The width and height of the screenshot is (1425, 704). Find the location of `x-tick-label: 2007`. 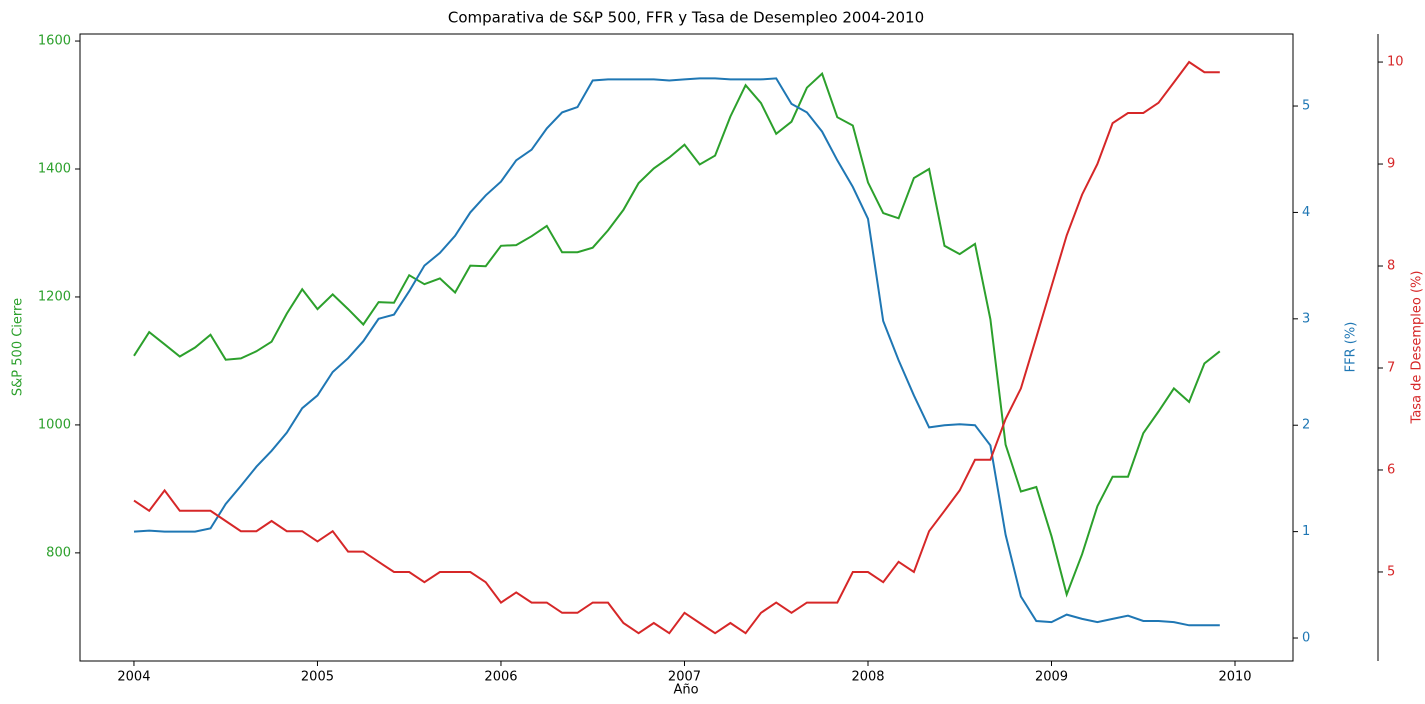

x-tick-label: 2007 is located at coordinates (684, 677).